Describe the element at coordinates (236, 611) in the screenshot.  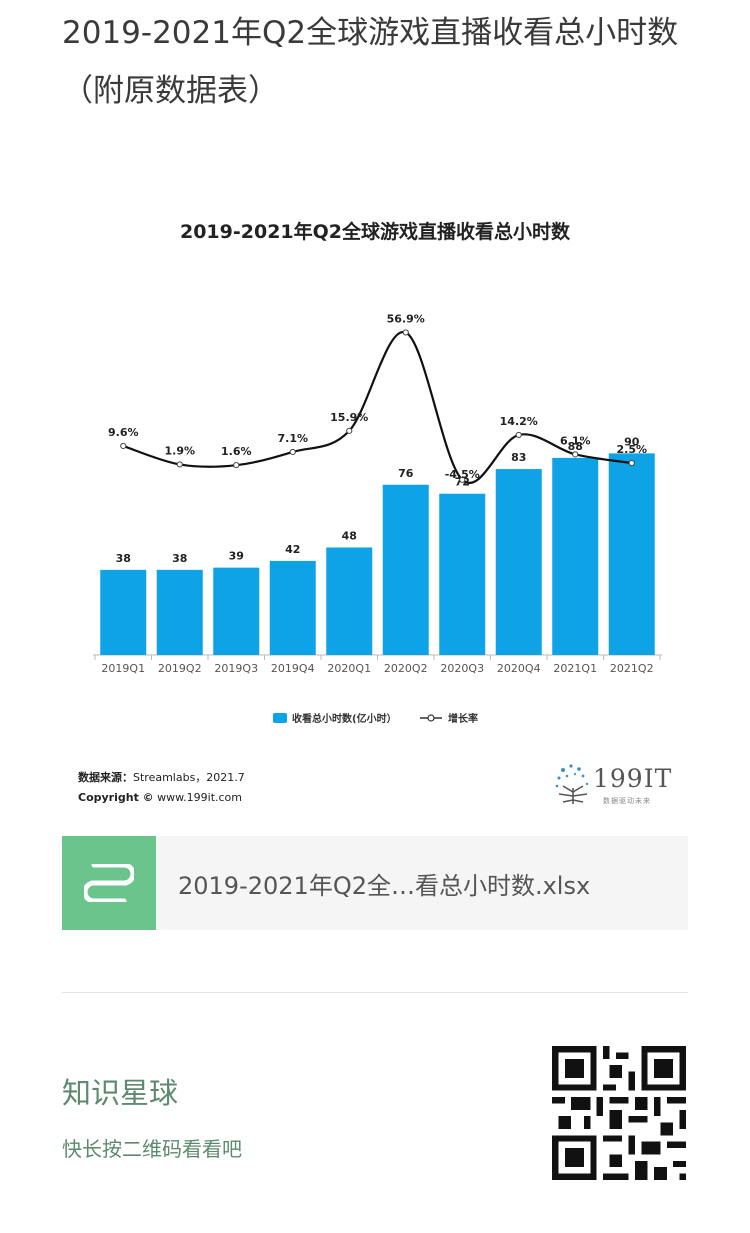
I see `bar-2019Q3` at that location.